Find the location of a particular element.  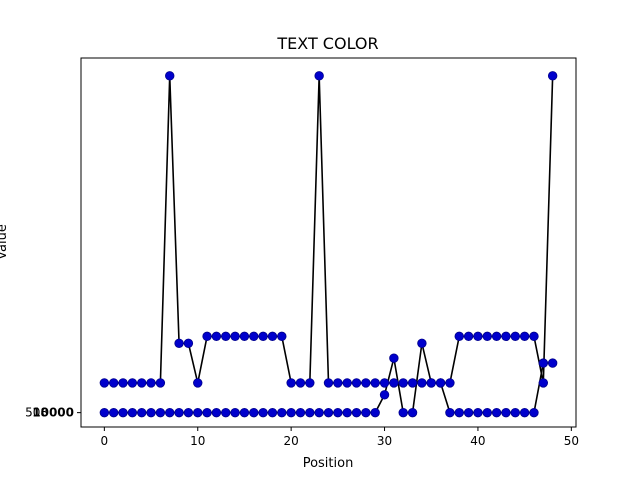

x-axis-label: Position is located at coordinates (328, 463).